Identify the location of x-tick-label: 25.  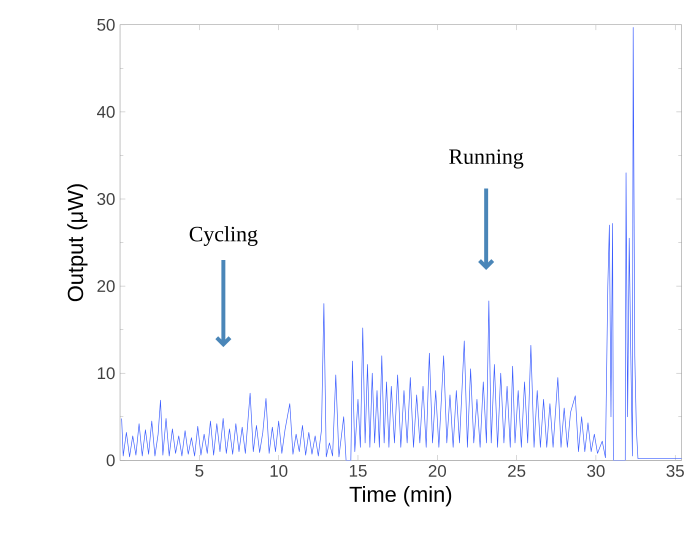
(517, 471).